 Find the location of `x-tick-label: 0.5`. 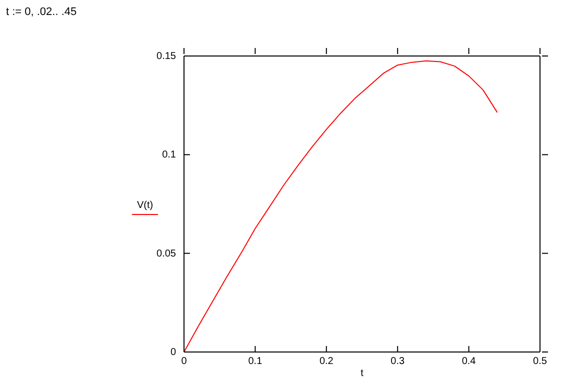

x-tick-label: 0.5 is located at coordinates (540, 361).